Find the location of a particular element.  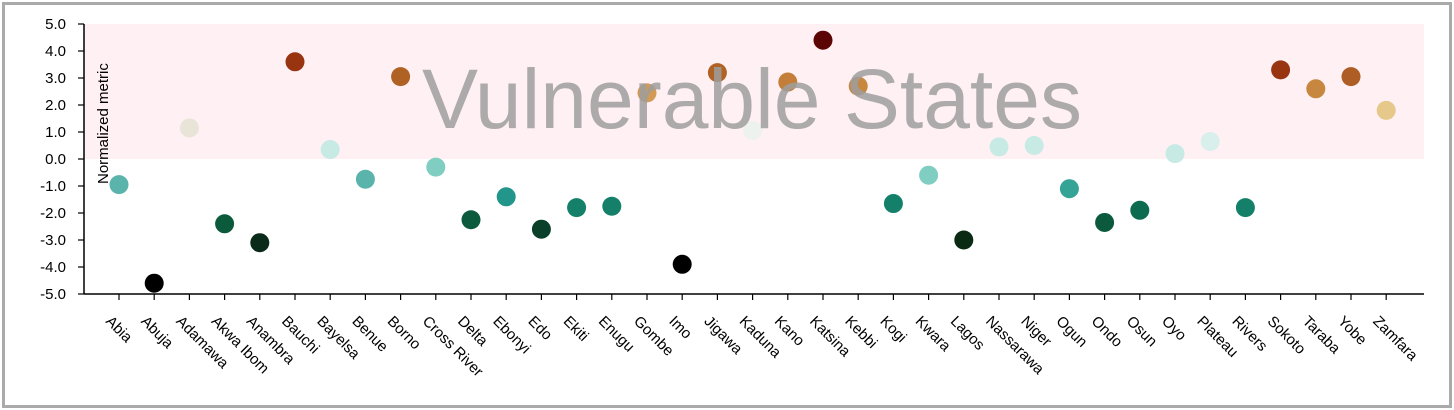

y-tick-label: 5.0 is located at coordinates (55, 24).